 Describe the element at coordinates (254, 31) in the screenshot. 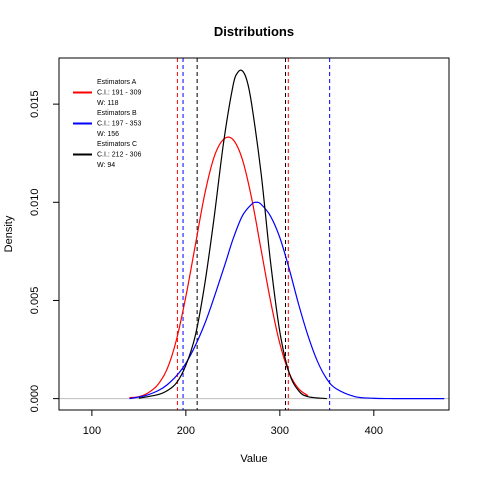

I see `chart-title: Distributions` at that location.